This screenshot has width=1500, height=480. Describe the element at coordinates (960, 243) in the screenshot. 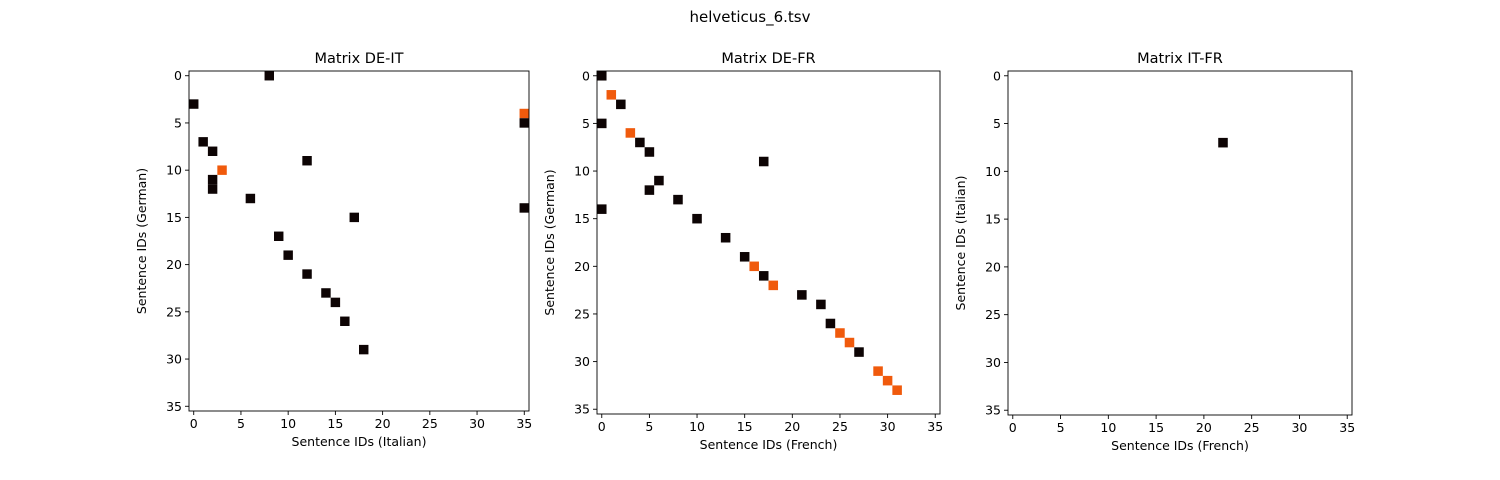

I see `y-axis-label: Sentence IDs (Italian)` at that location.